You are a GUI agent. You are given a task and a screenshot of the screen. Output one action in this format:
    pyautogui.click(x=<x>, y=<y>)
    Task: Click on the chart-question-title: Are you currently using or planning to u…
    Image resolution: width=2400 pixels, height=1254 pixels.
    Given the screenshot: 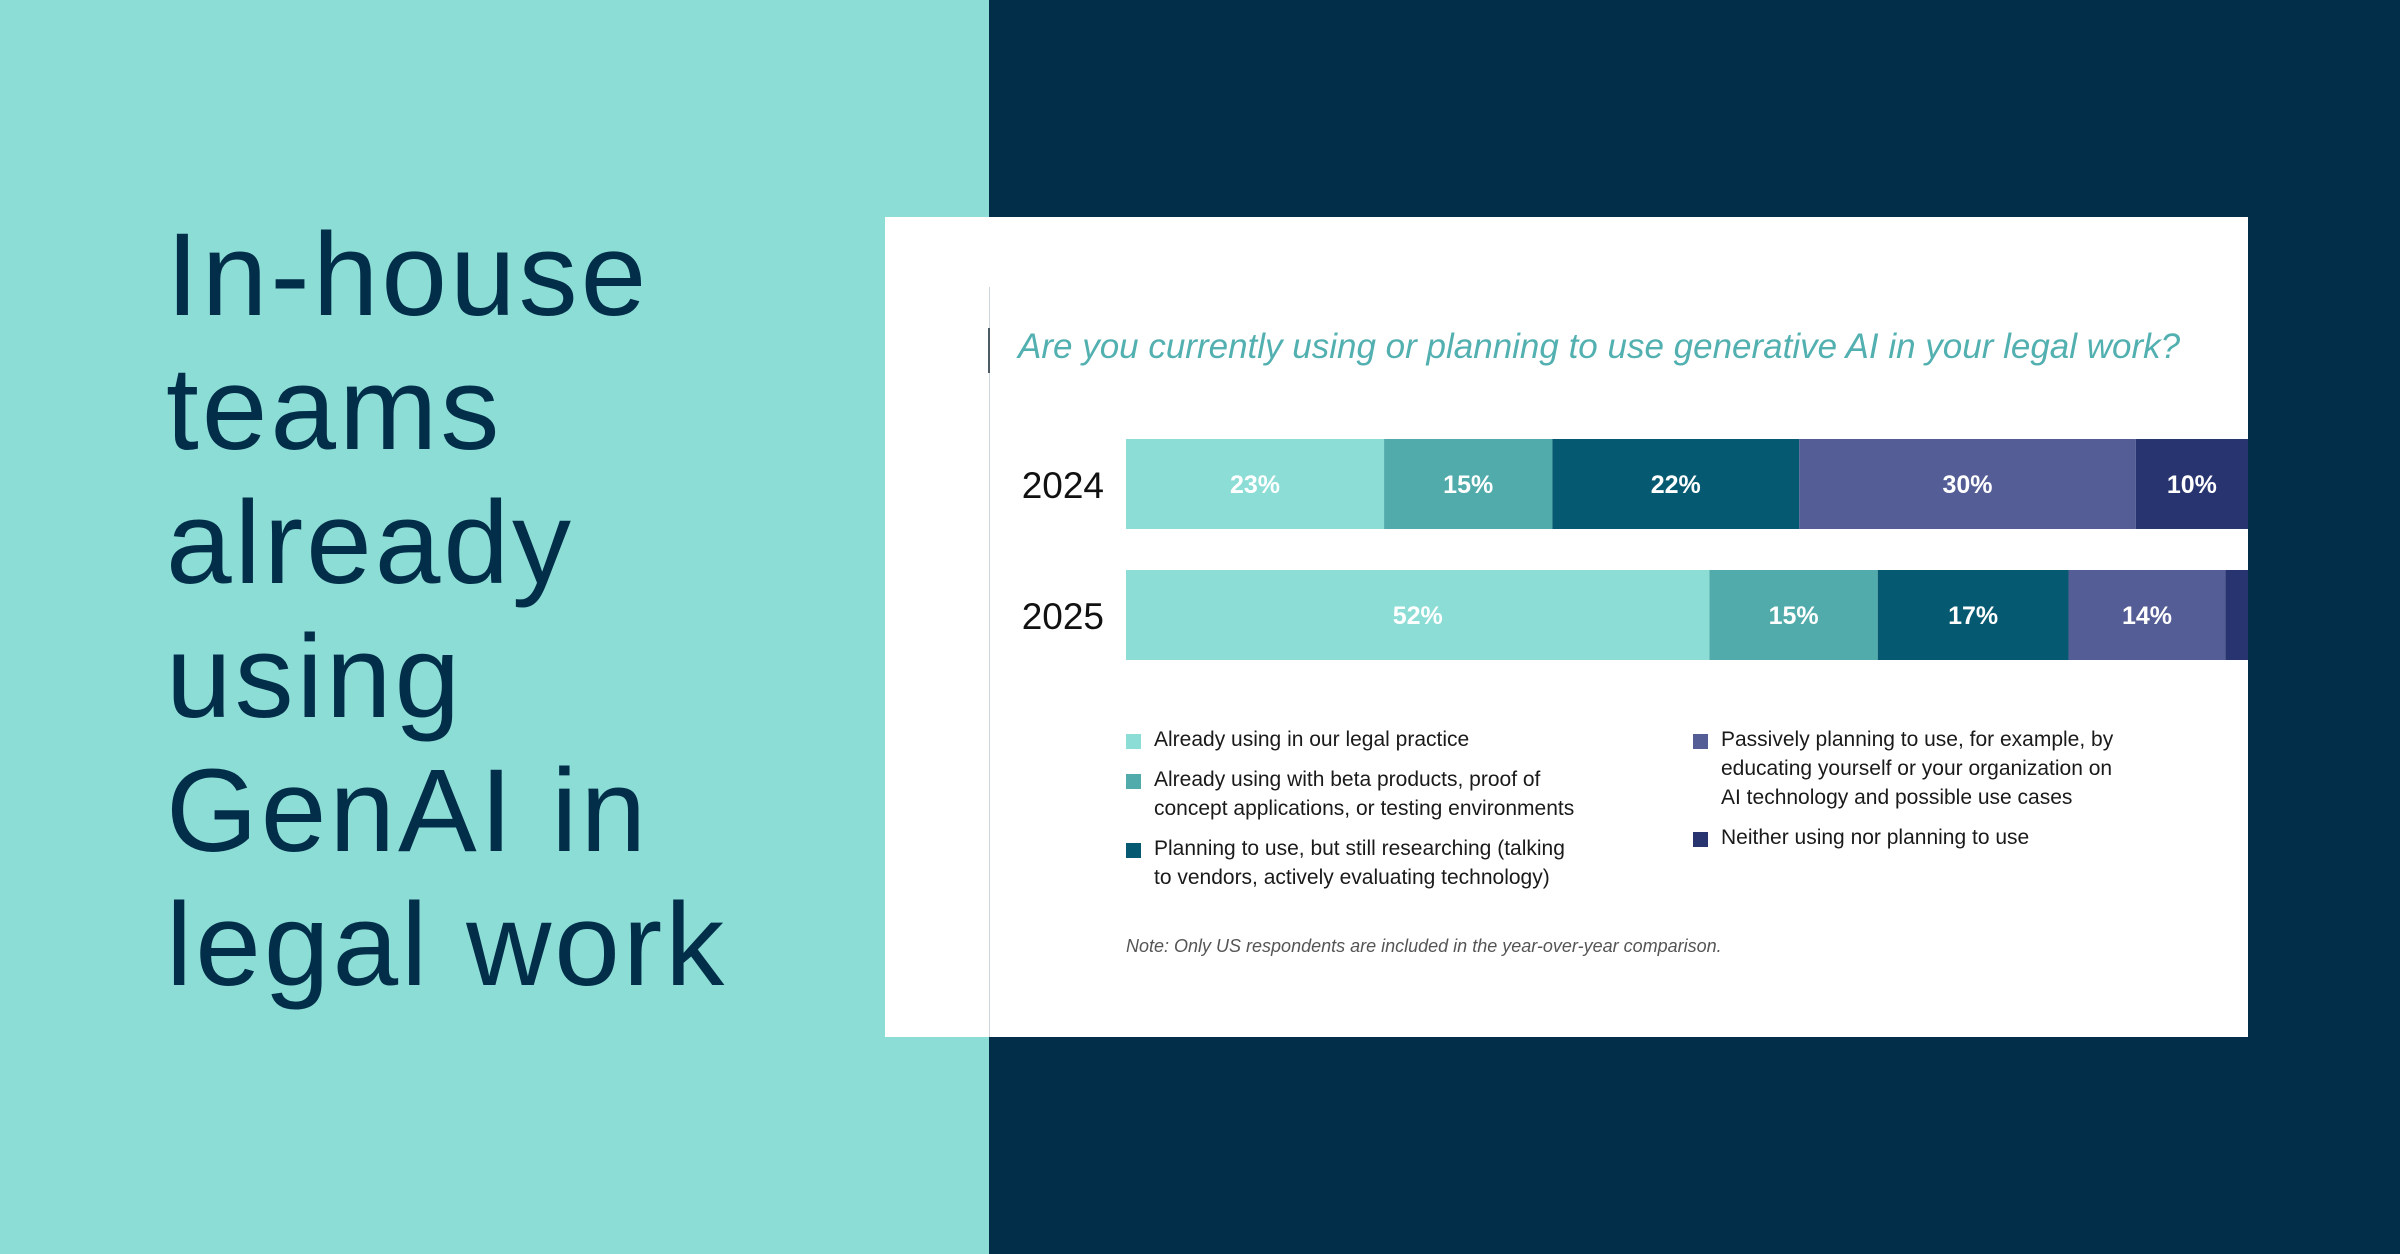 What is the action you would take?
    pyautogui.click(x=1599, y=346)
    